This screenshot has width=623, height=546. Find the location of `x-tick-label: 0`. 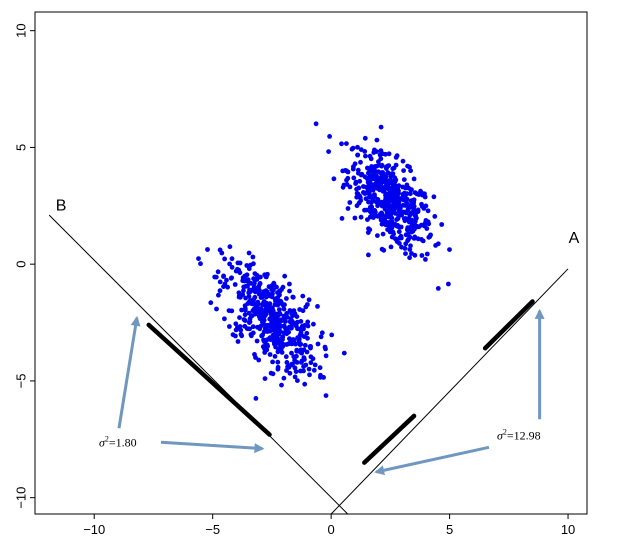

x-tick-label: 0 is located at coordinates (331, 529).